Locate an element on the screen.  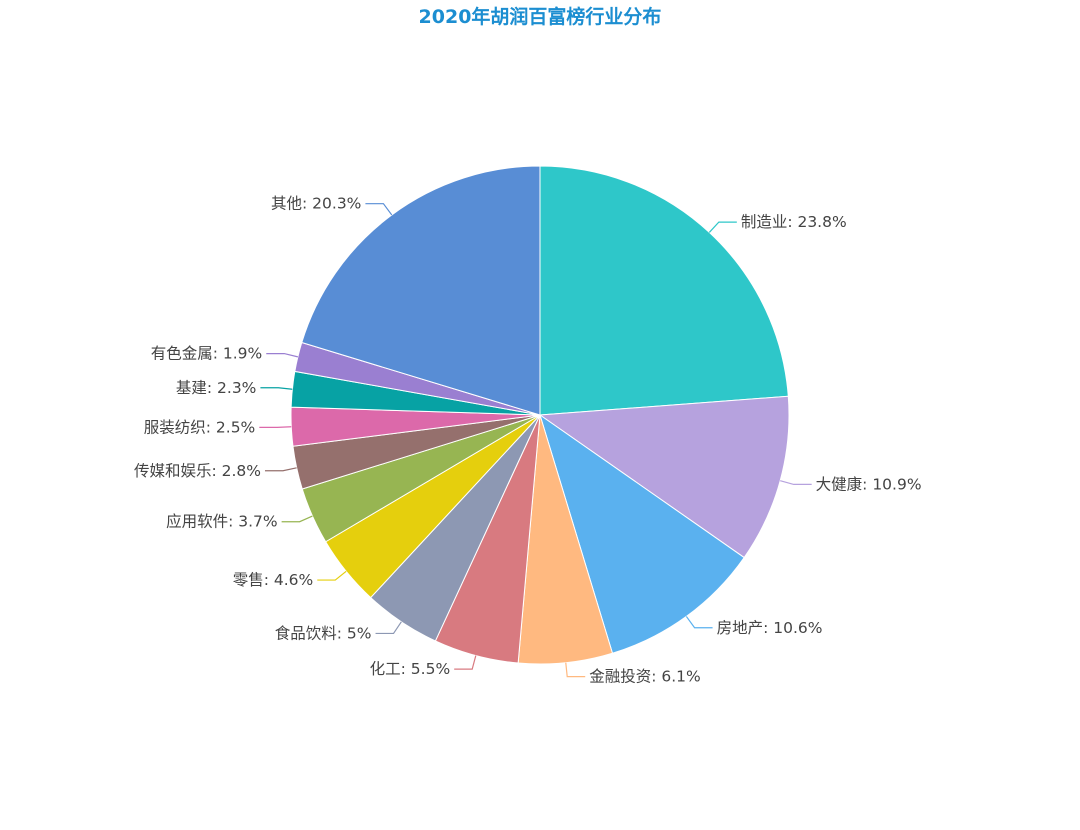
slice-label-0: 制造业: 23.8% is located at coordinates (794, 222).